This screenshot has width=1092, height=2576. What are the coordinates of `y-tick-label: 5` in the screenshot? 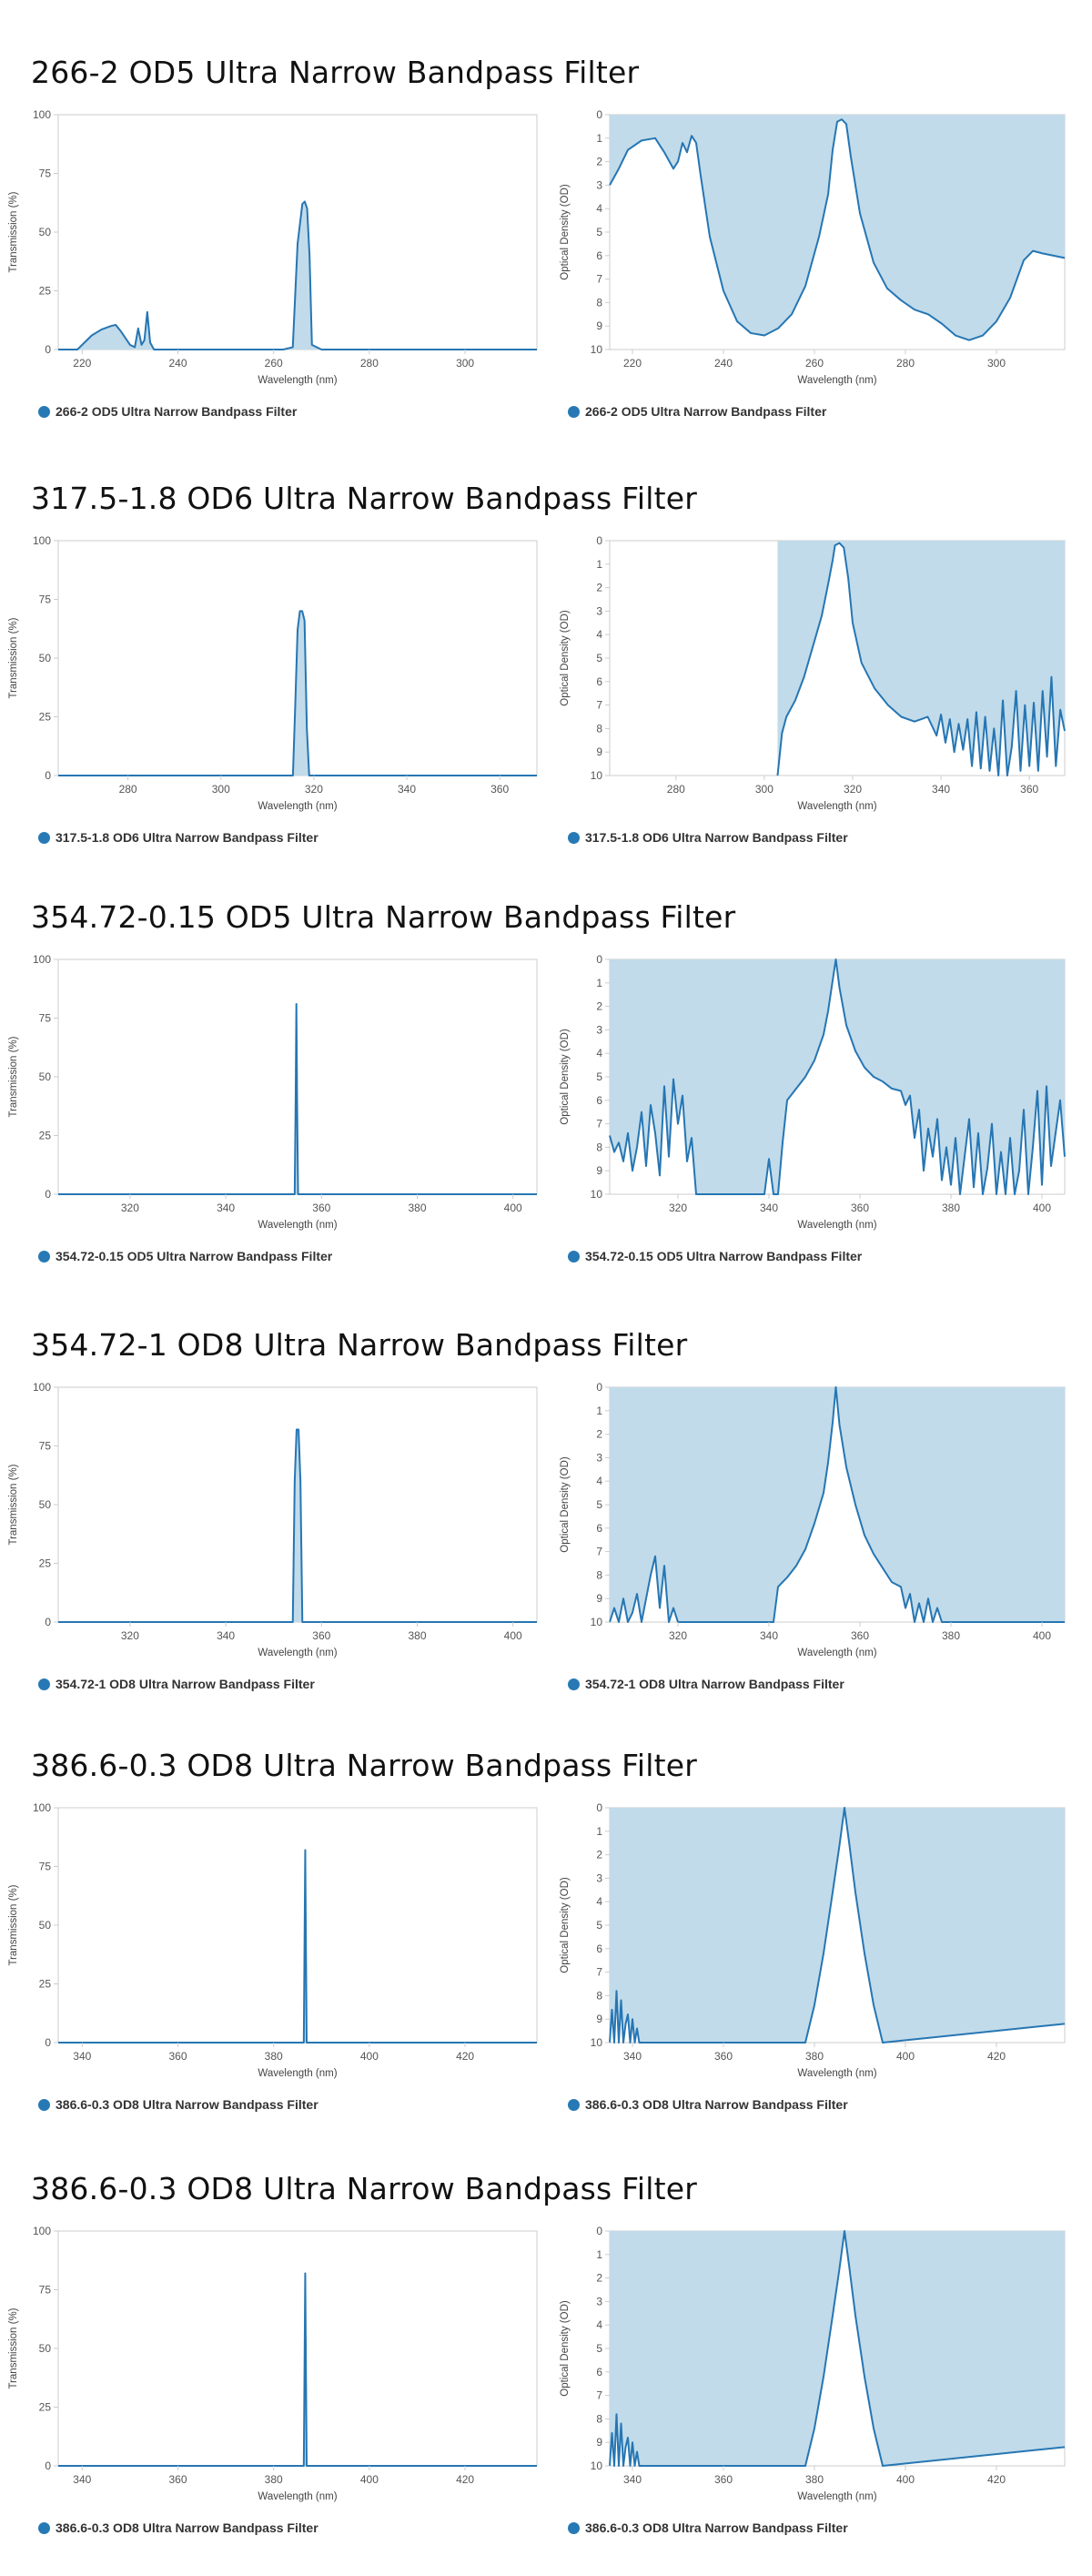 It's located at (599, 1504).